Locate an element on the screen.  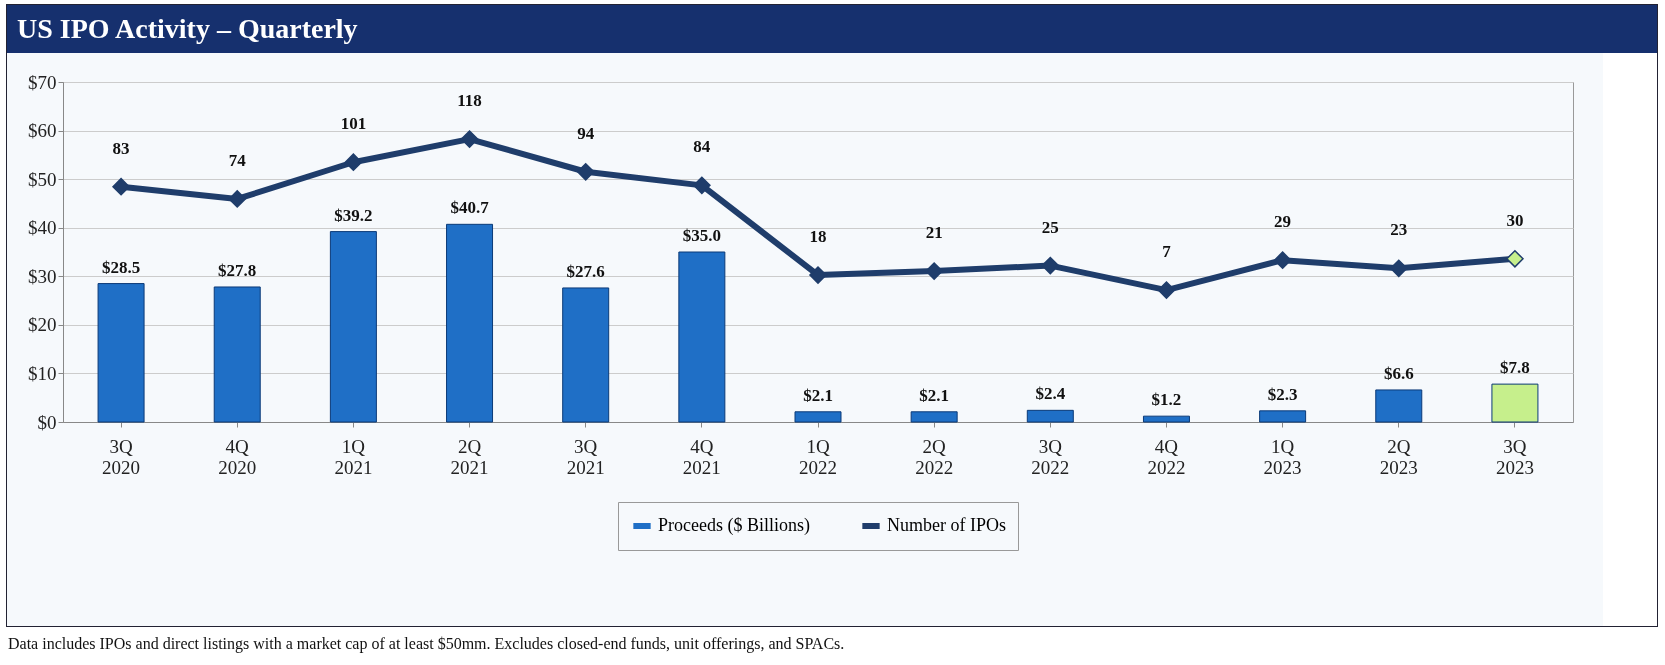
y-tick-label: $10 is located at coordinates (42, 373).